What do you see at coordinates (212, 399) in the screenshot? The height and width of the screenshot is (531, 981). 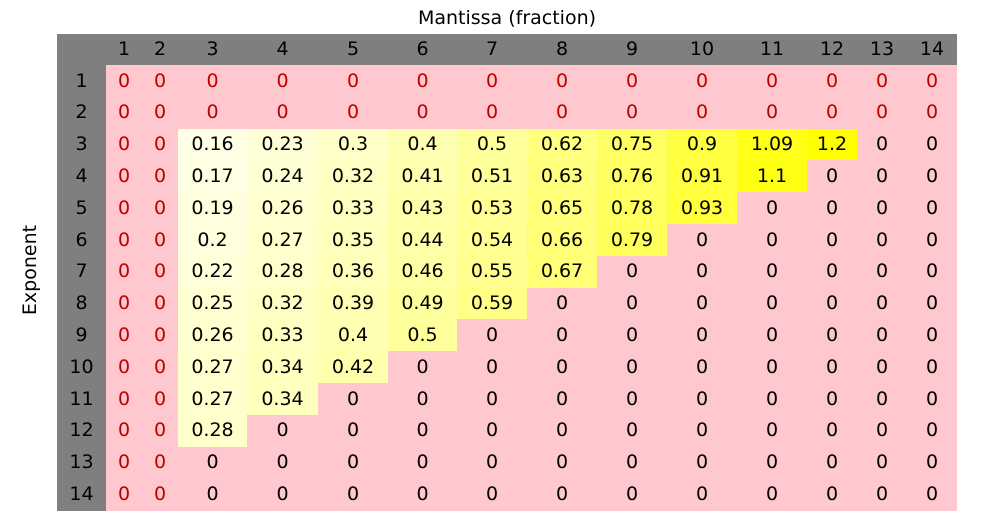 I see `heatmap-cell: 0.27` at bounding box center [212, 399].